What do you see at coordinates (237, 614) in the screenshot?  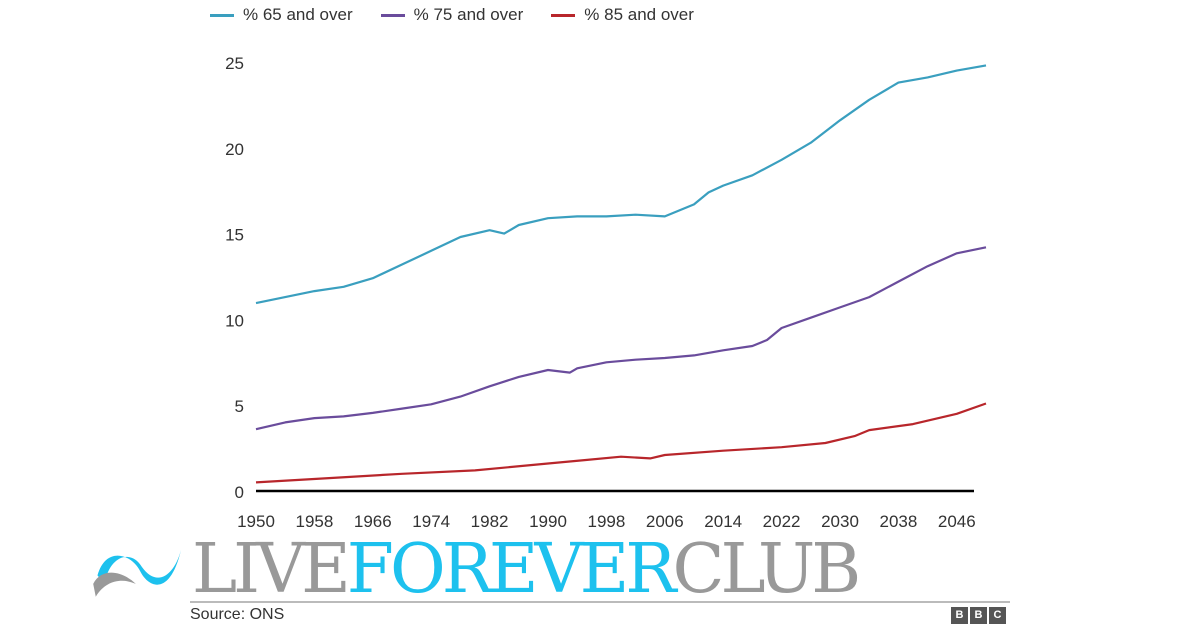 I see `source-note: Source: ONS` at bounding box center [237, 614].